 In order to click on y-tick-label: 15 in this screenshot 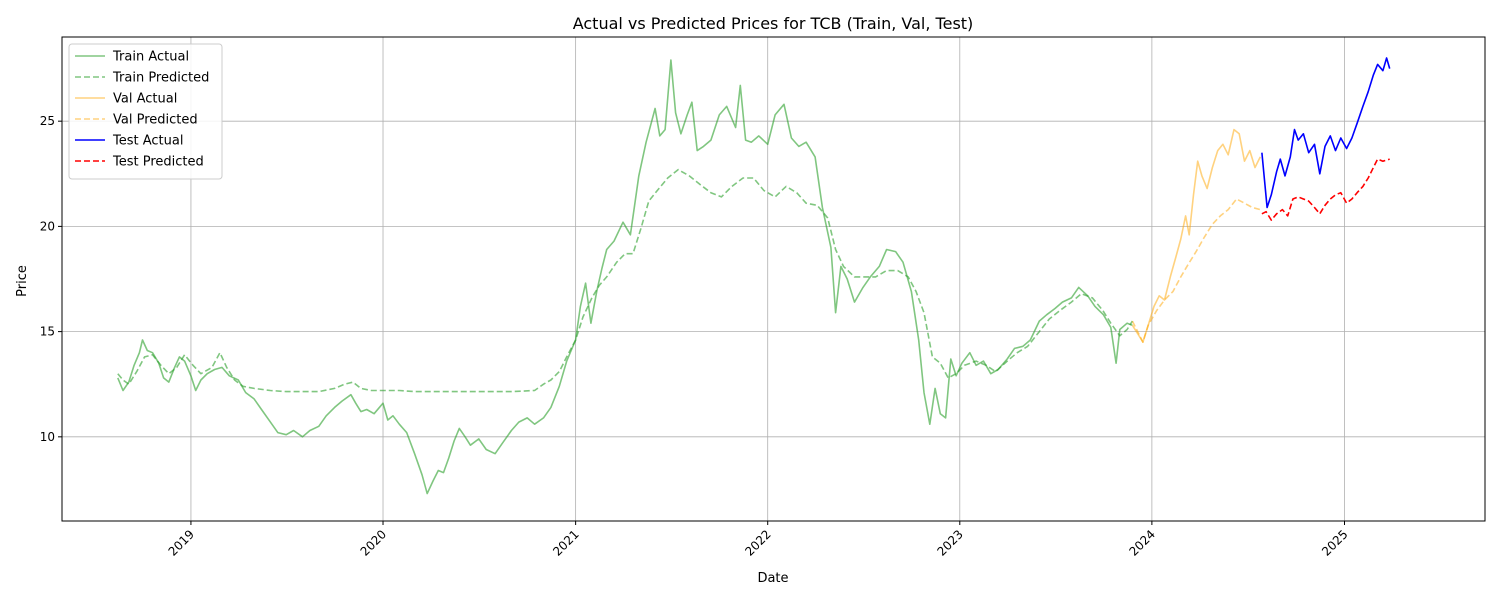, I will do `click(47, 332)`.